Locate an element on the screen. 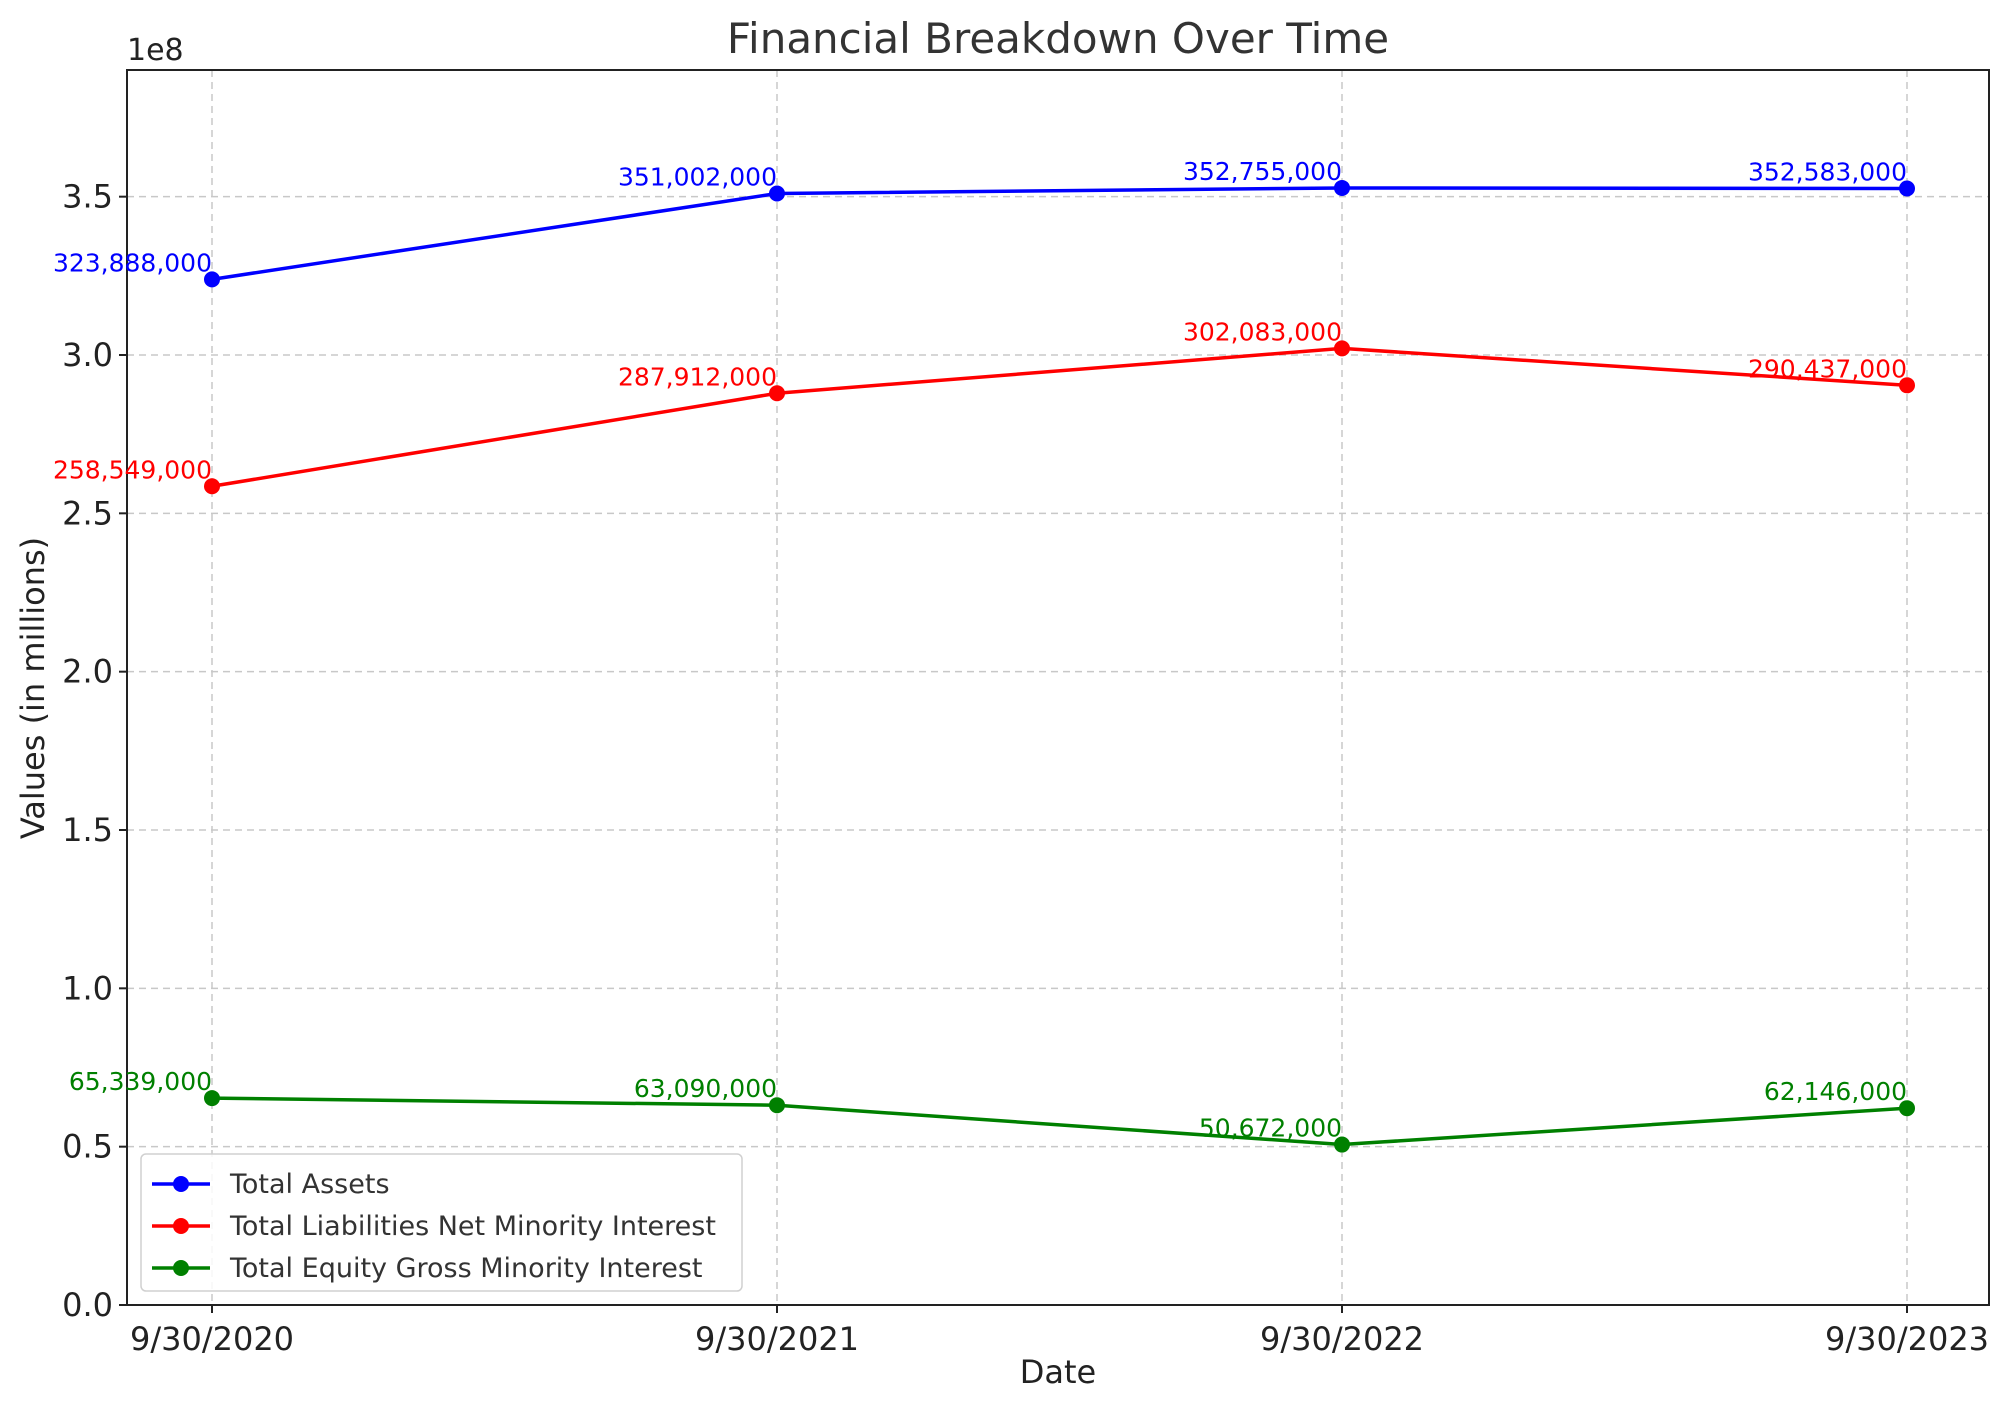 The image size is (2008, 1409). data-label: 352,755,000 is located at coordinates (1262, 171).